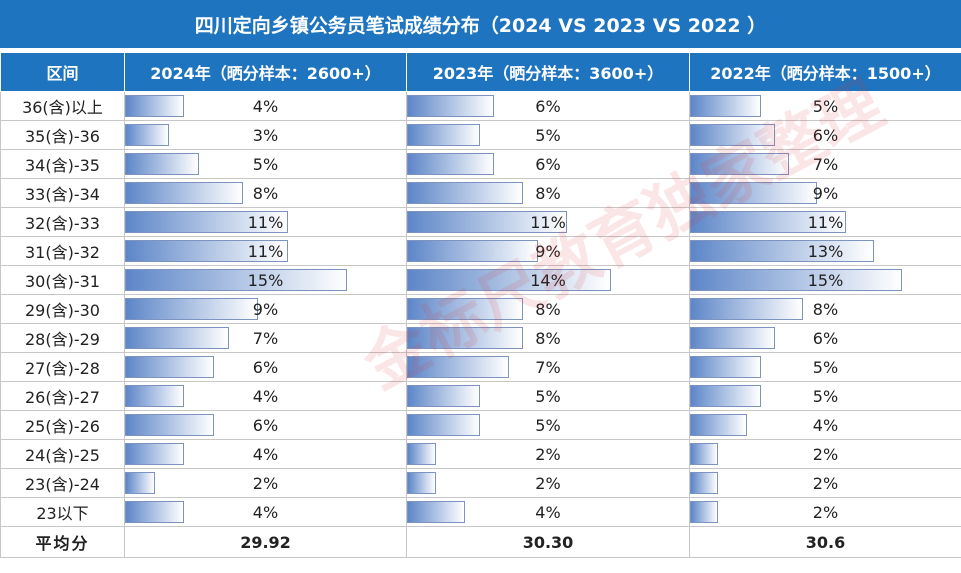  I want to click on table-row: 28(含)-29 7% 8% 6%, so click(480, 338).